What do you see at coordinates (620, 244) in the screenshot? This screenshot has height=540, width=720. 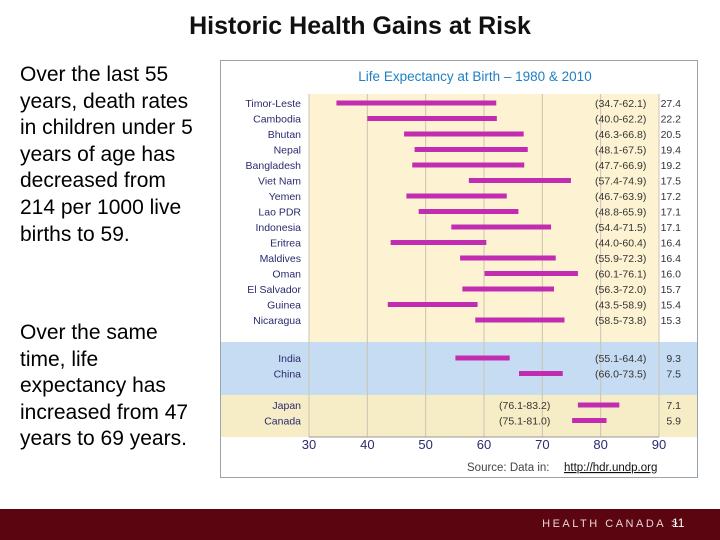 I see `range-label: (44.0-60.4)` at bounding box center [620, 244].